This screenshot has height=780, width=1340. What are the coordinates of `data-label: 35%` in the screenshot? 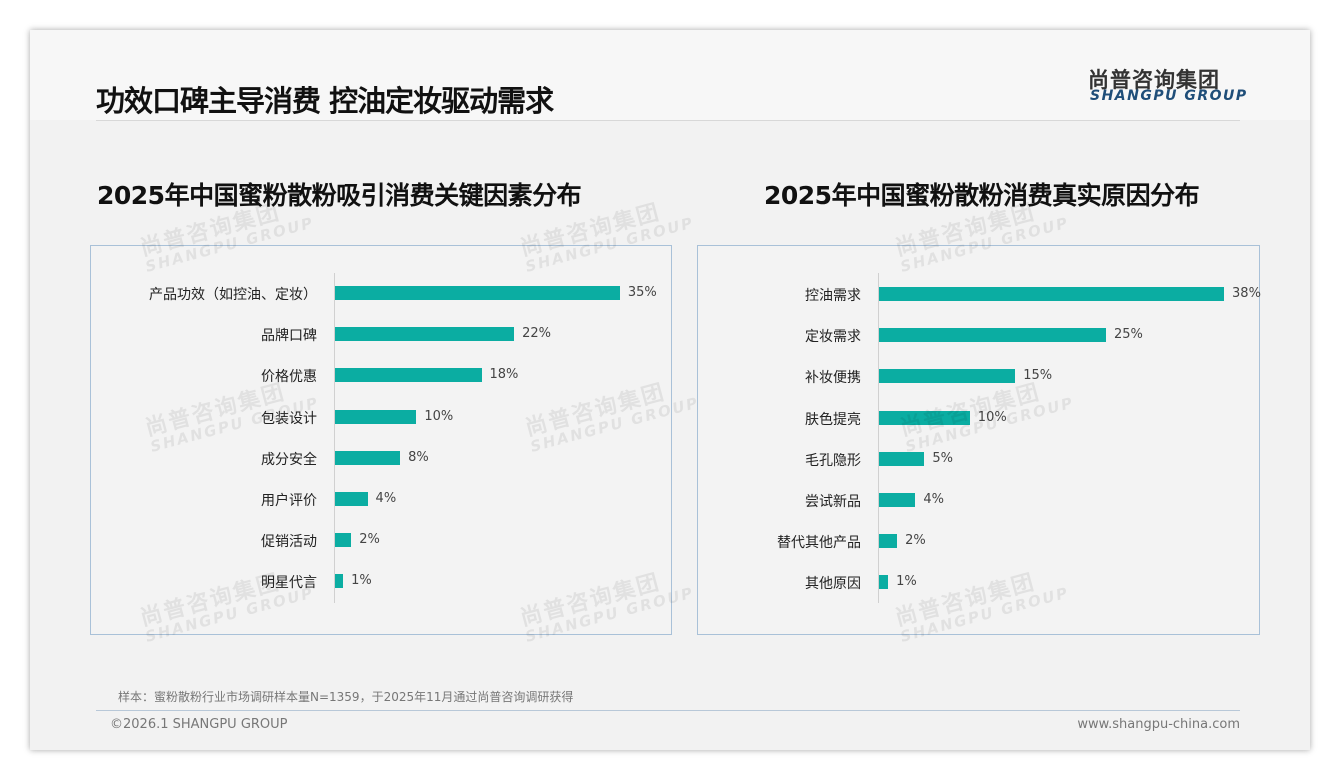 It's located at (642, 292).